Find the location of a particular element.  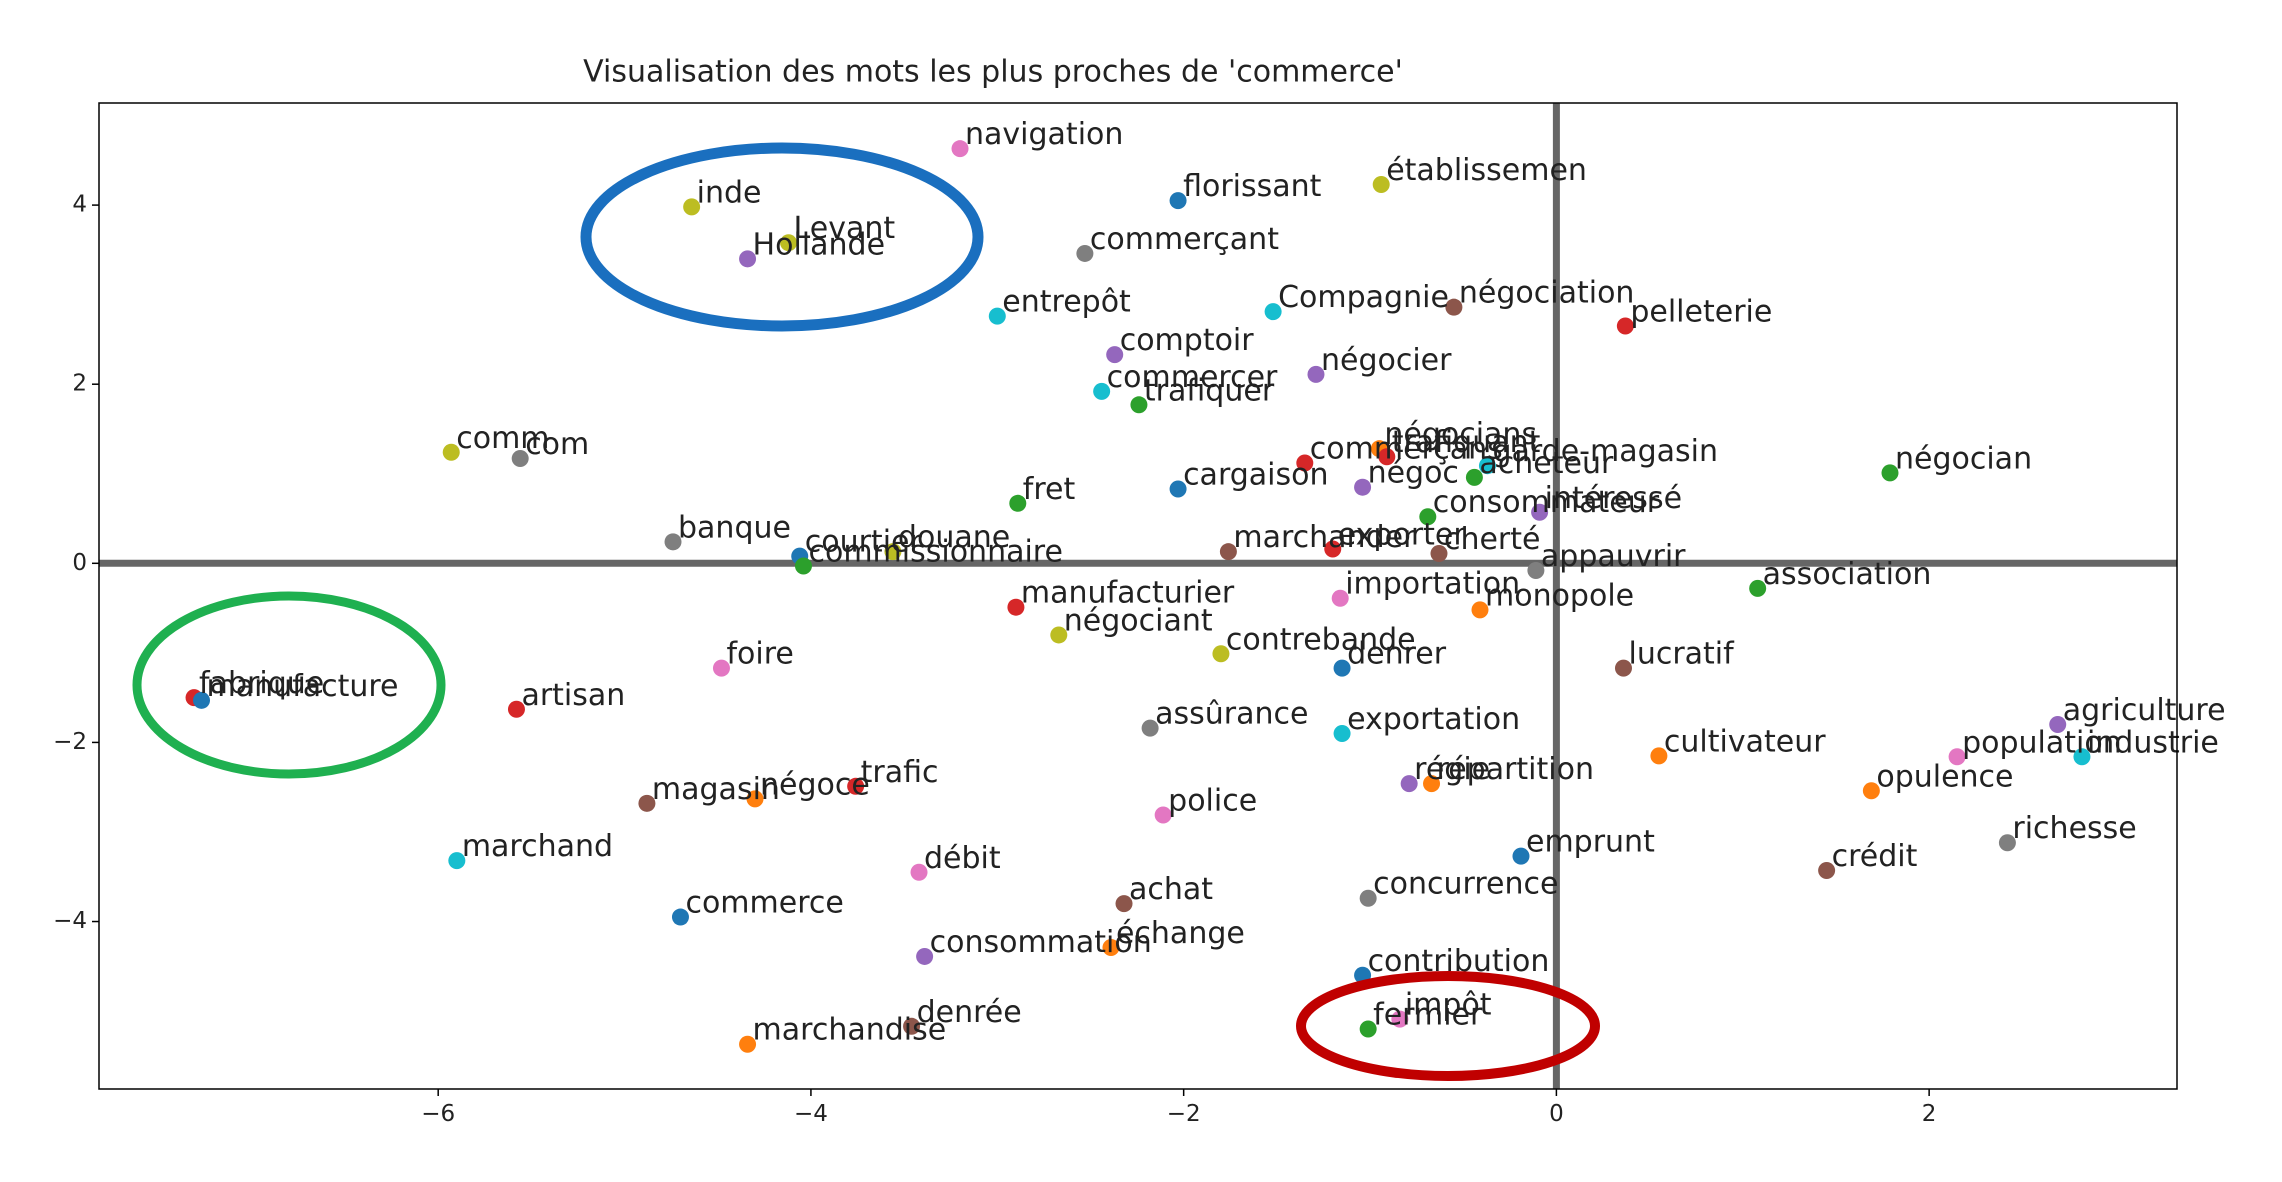

point-label: exportation is located at coordinates (1433, 719).